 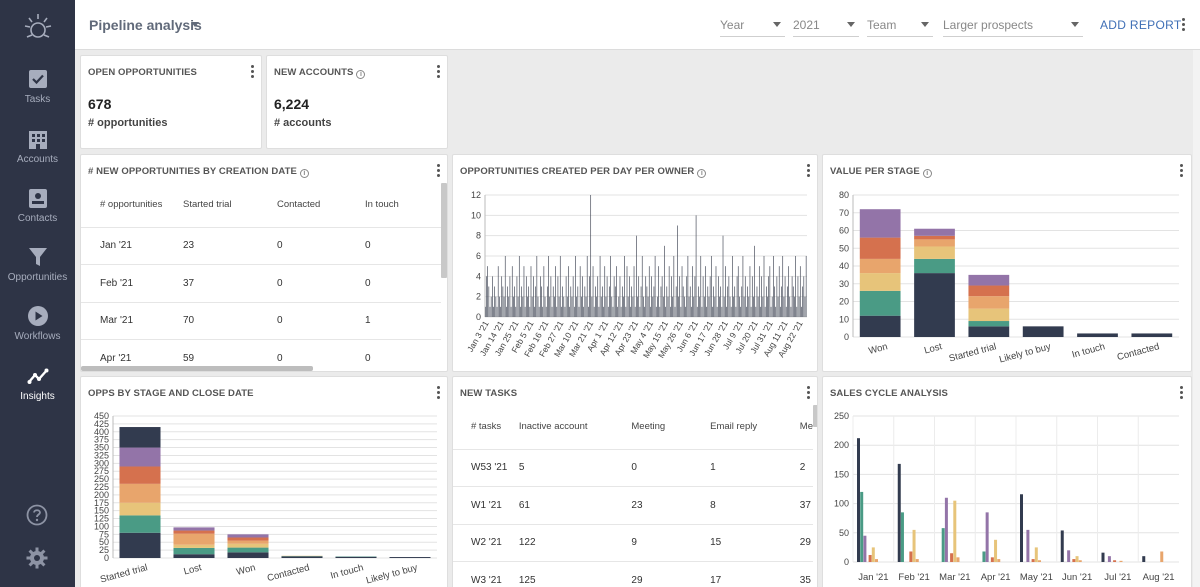 What do you see at coordinates (37, 216) in the screenshot?
I see `sidebar-item-contacts: Contacts` at bounding box center [37, 216].